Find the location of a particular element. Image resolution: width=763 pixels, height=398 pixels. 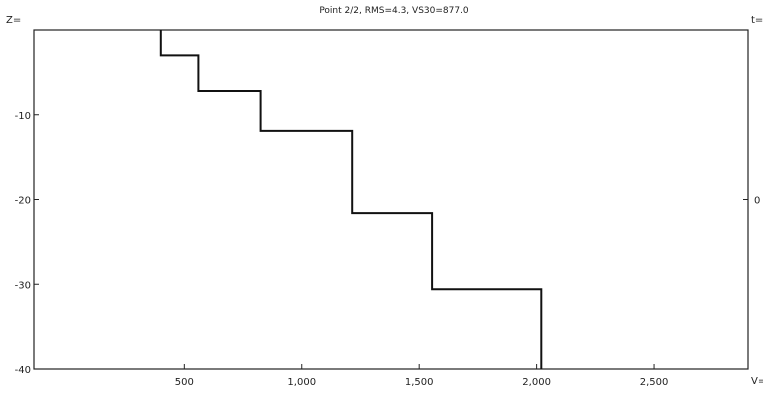

chart-title: Point 2/2, RMS=4.3, VS30=877.0 is located at coordinates (394, 11).